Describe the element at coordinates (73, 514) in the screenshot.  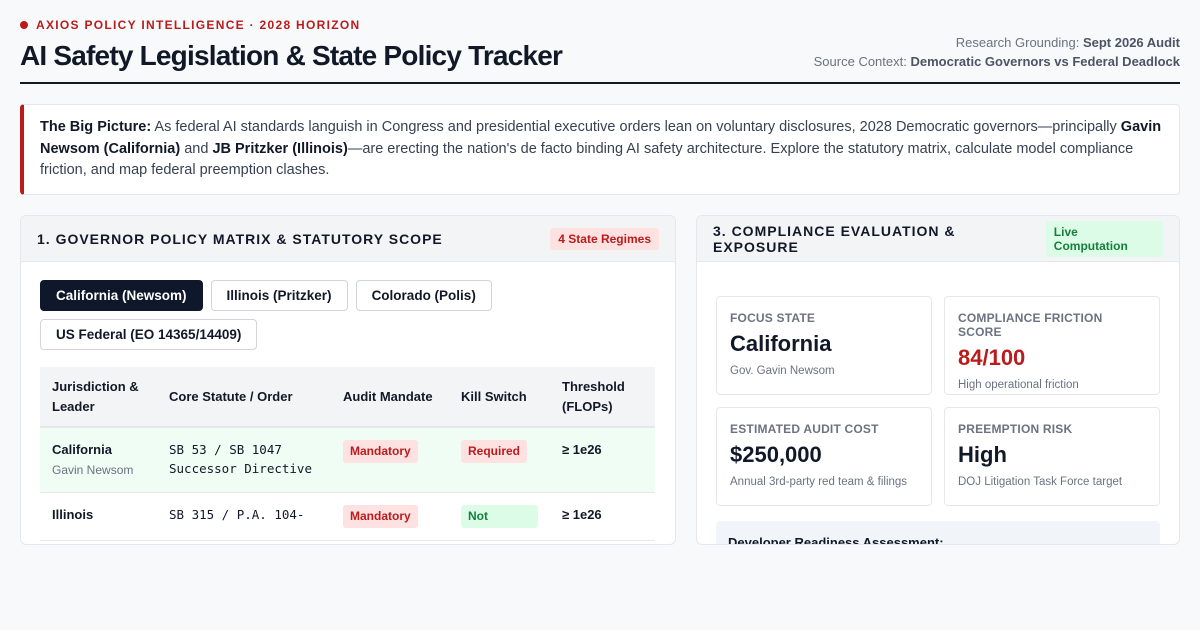
I see `jurisdiction-name: Illinois` at that location.